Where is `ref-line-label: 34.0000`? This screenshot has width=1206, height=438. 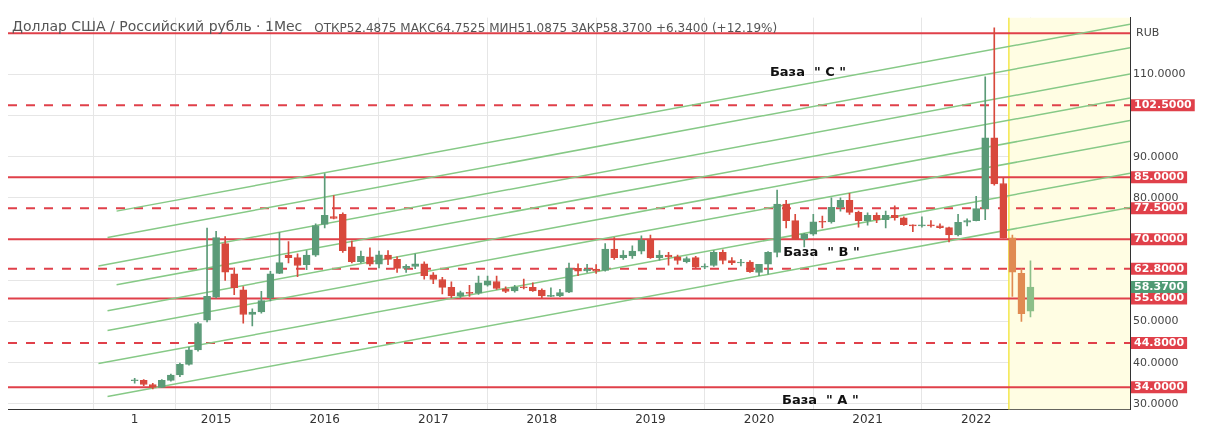
ref-line-label: 34.0000 is located at coordinates (1159, 387).